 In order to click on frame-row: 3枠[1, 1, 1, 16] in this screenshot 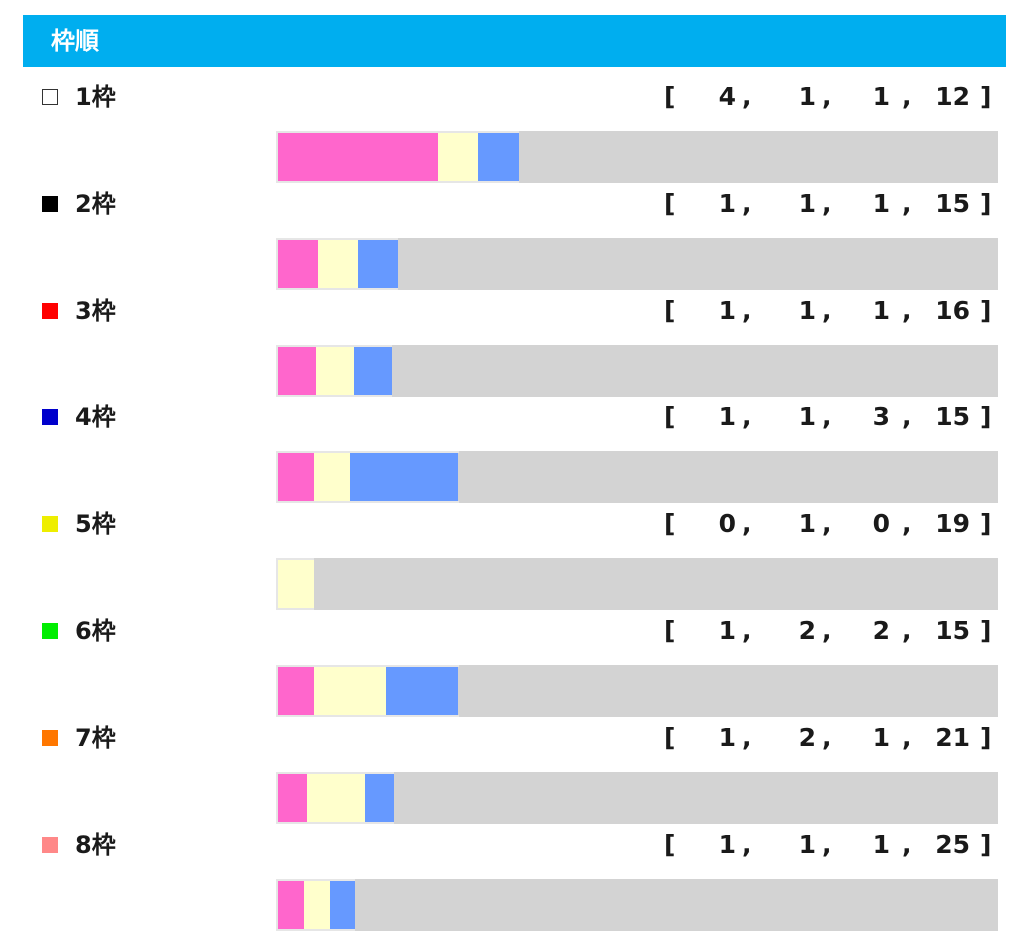, I will do `click(512, 344)`.